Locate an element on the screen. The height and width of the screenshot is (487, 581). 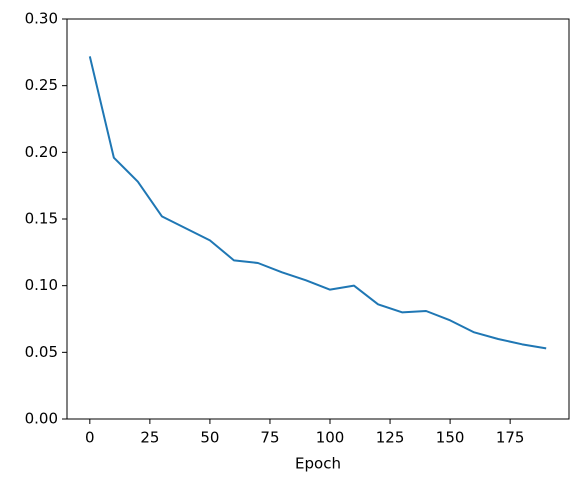
x-tick-label: 75 is located at coordinates (269, 438).